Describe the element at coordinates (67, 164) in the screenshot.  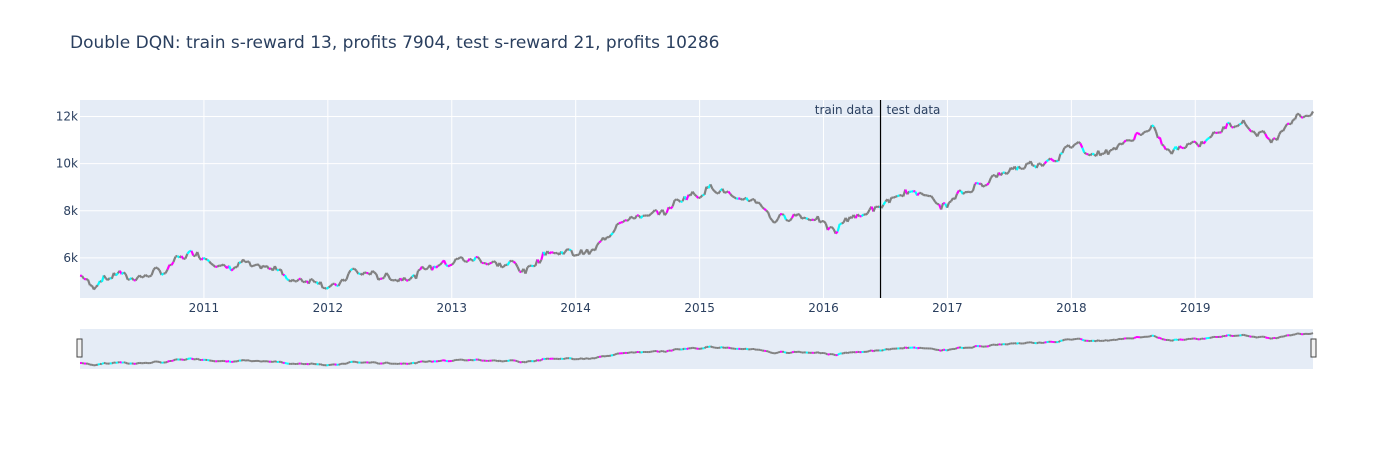
I see `y-tick-label: 10k` at that location.